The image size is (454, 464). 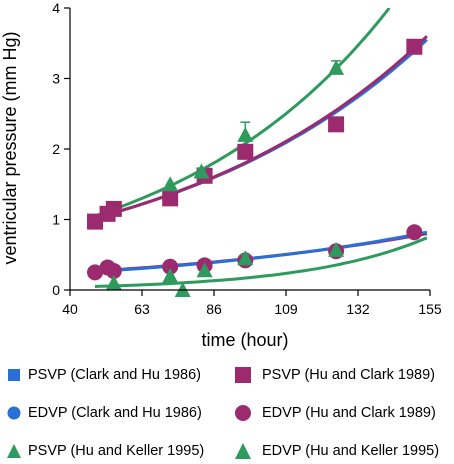 What do you see at coordinates (56, 149) in the screenshot?
I see `y-tick-label: 2` at bounding box center [56, 149].